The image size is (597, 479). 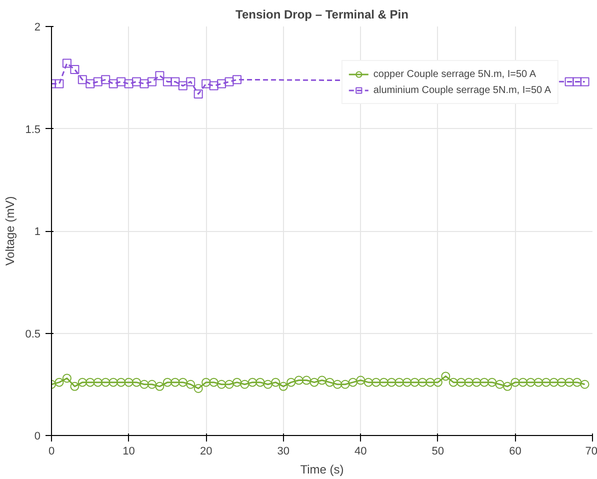 I want to click on x-tick-label: 50, so click(x=438, y=452).